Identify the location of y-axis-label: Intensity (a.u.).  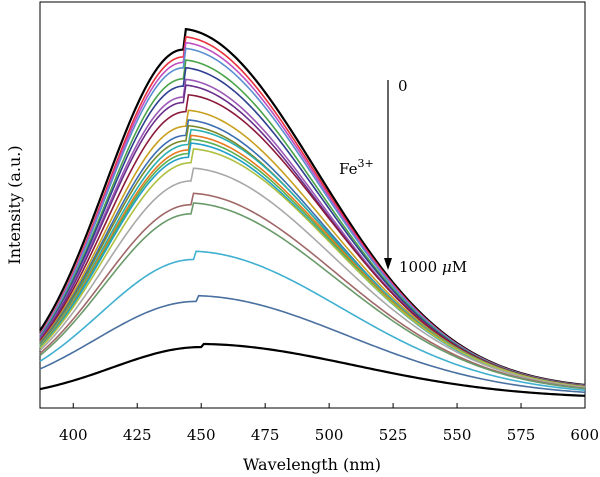
(14, 204).